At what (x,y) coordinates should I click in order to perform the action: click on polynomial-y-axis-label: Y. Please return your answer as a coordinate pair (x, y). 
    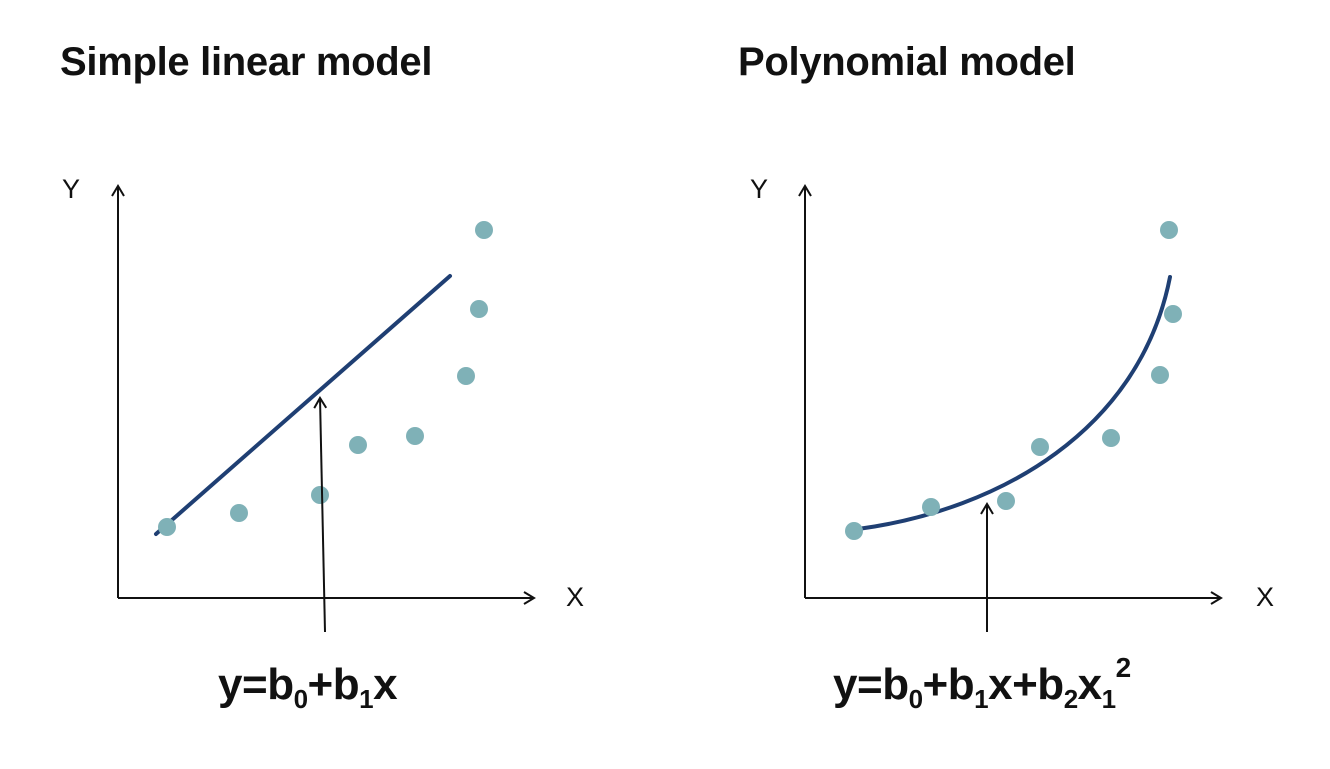
    Looking at the image, I should click on (759, 189).